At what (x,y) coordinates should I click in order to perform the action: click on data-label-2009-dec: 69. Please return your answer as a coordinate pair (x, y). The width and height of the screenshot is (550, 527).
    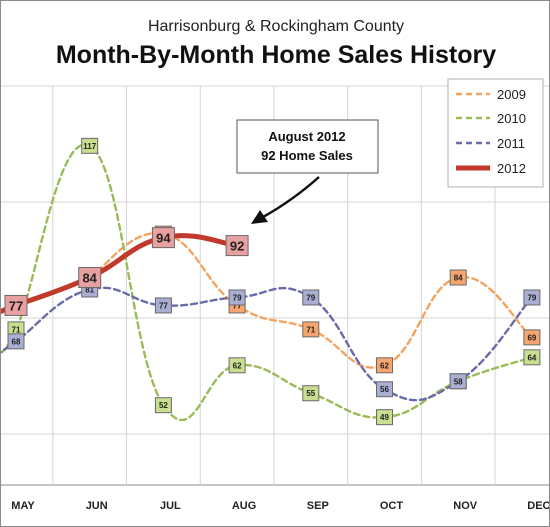
    Looking at the image, I should click on (531, 337).